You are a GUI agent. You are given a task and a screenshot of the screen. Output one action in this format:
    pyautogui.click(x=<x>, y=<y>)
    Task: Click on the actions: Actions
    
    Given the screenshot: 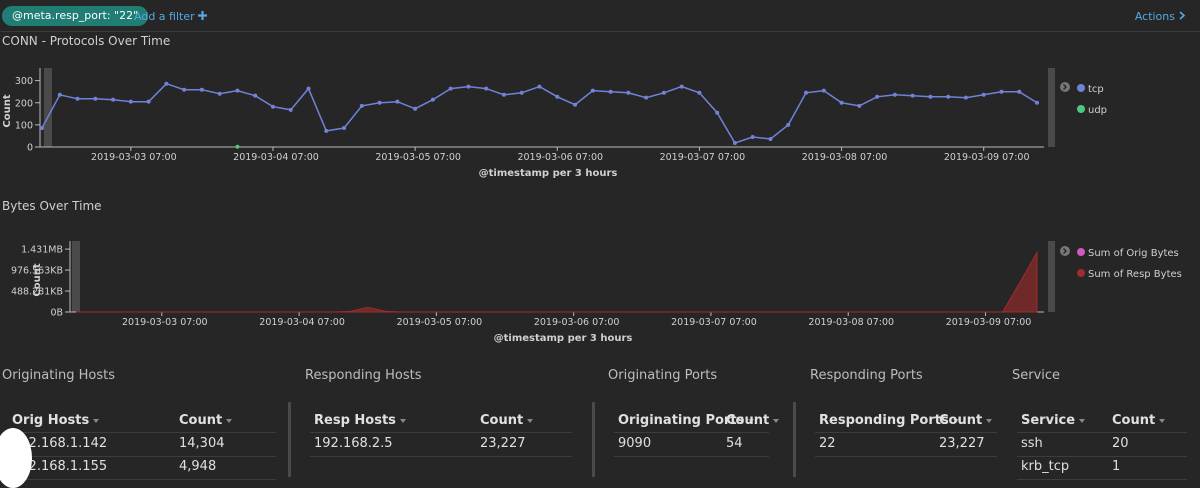 What is the action you would take?
    pyautogui.click(x=1160, y=16)
    